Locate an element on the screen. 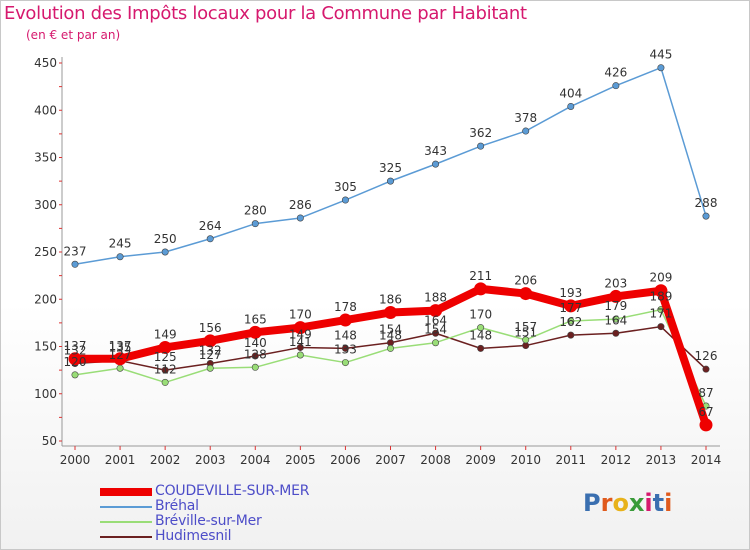  x-tick-label: 2004 is located at coordinates (255, 460).